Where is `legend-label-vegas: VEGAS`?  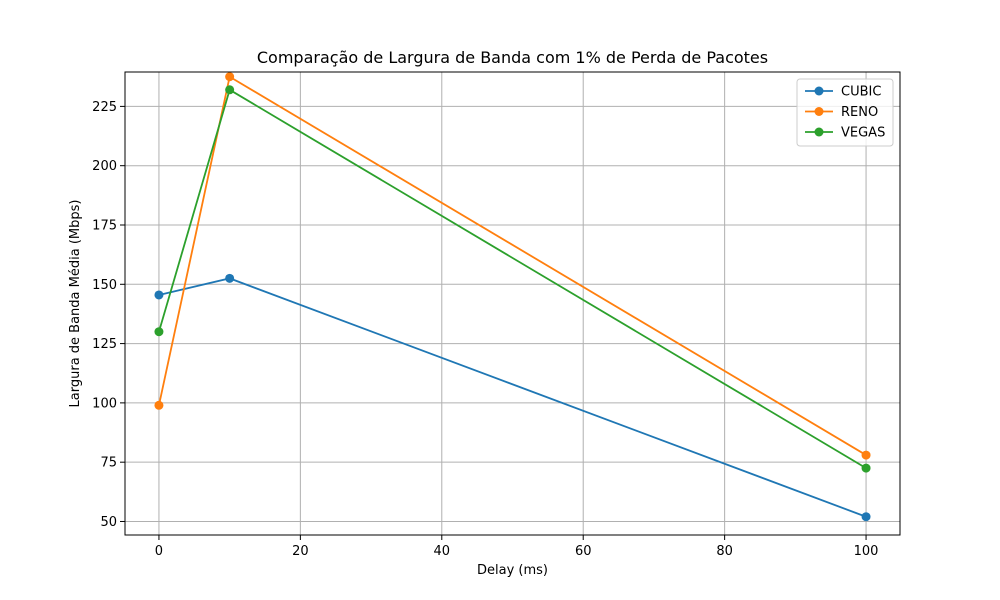
legend-label-vegas: VEGAS is located at coordinates (863, 133).